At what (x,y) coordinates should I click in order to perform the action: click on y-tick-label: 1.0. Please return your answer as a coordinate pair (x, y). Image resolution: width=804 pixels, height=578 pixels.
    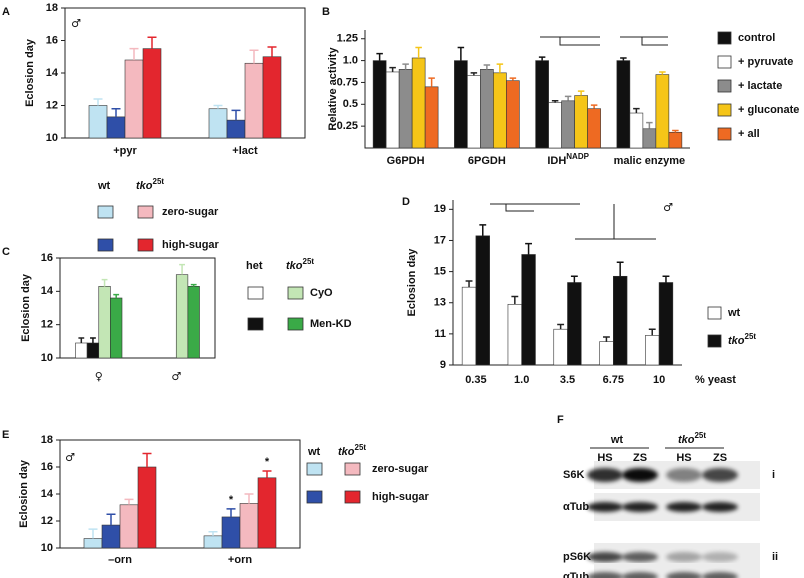
    Looking at the image, I should click on (350, 60).